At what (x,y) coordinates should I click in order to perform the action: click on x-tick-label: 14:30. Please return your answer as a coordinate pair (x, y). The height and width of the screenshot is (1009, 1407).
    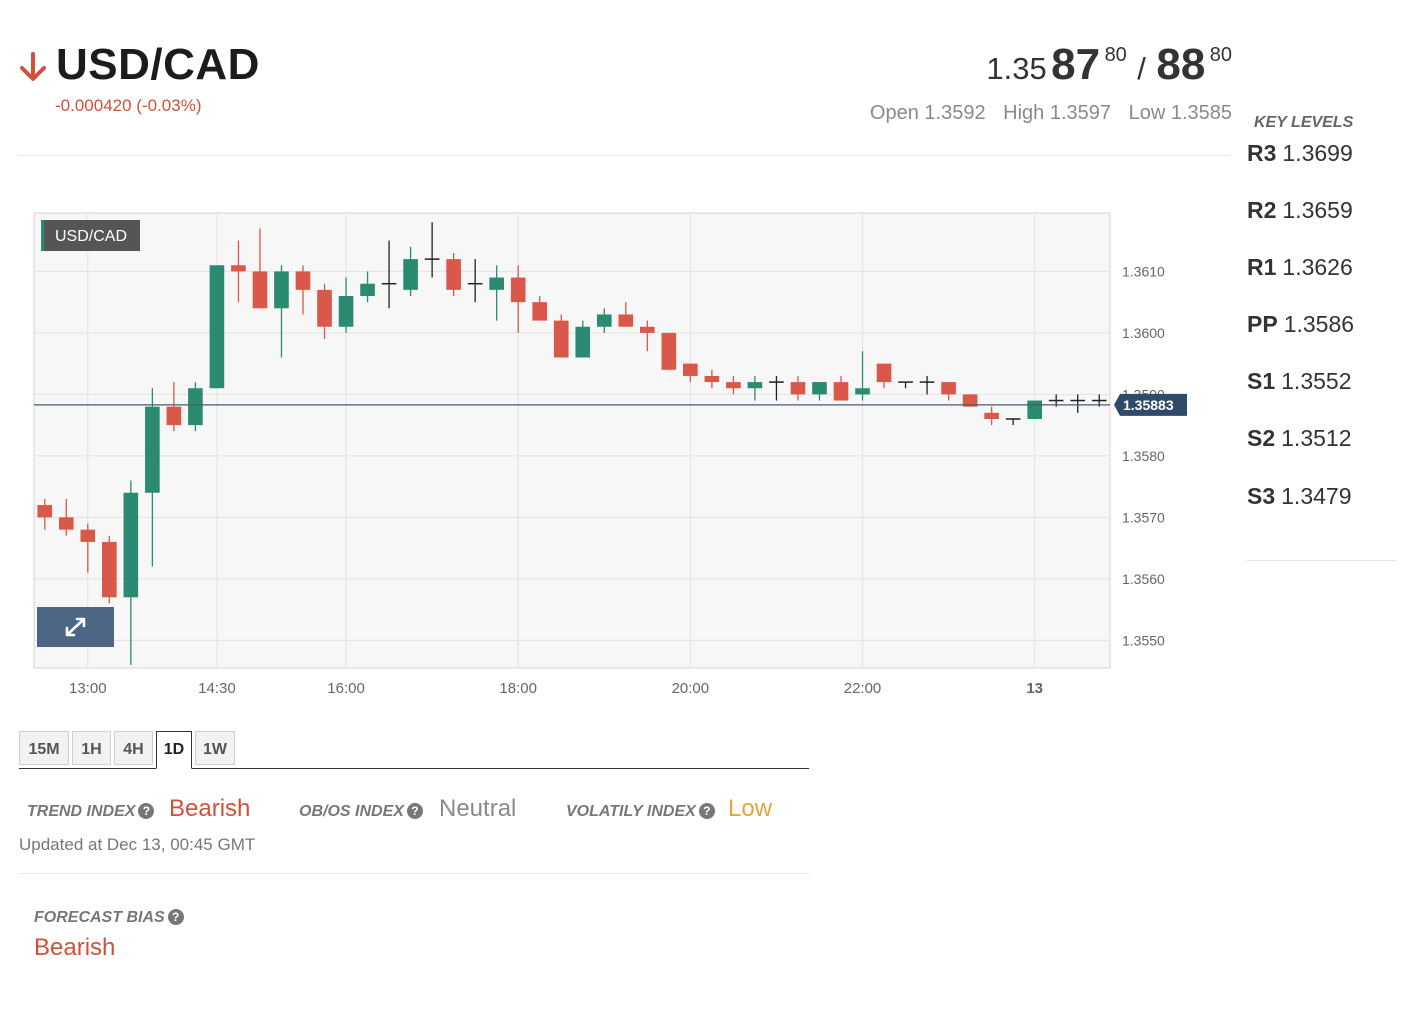
    Looking at the image, I should click on (217, 688).